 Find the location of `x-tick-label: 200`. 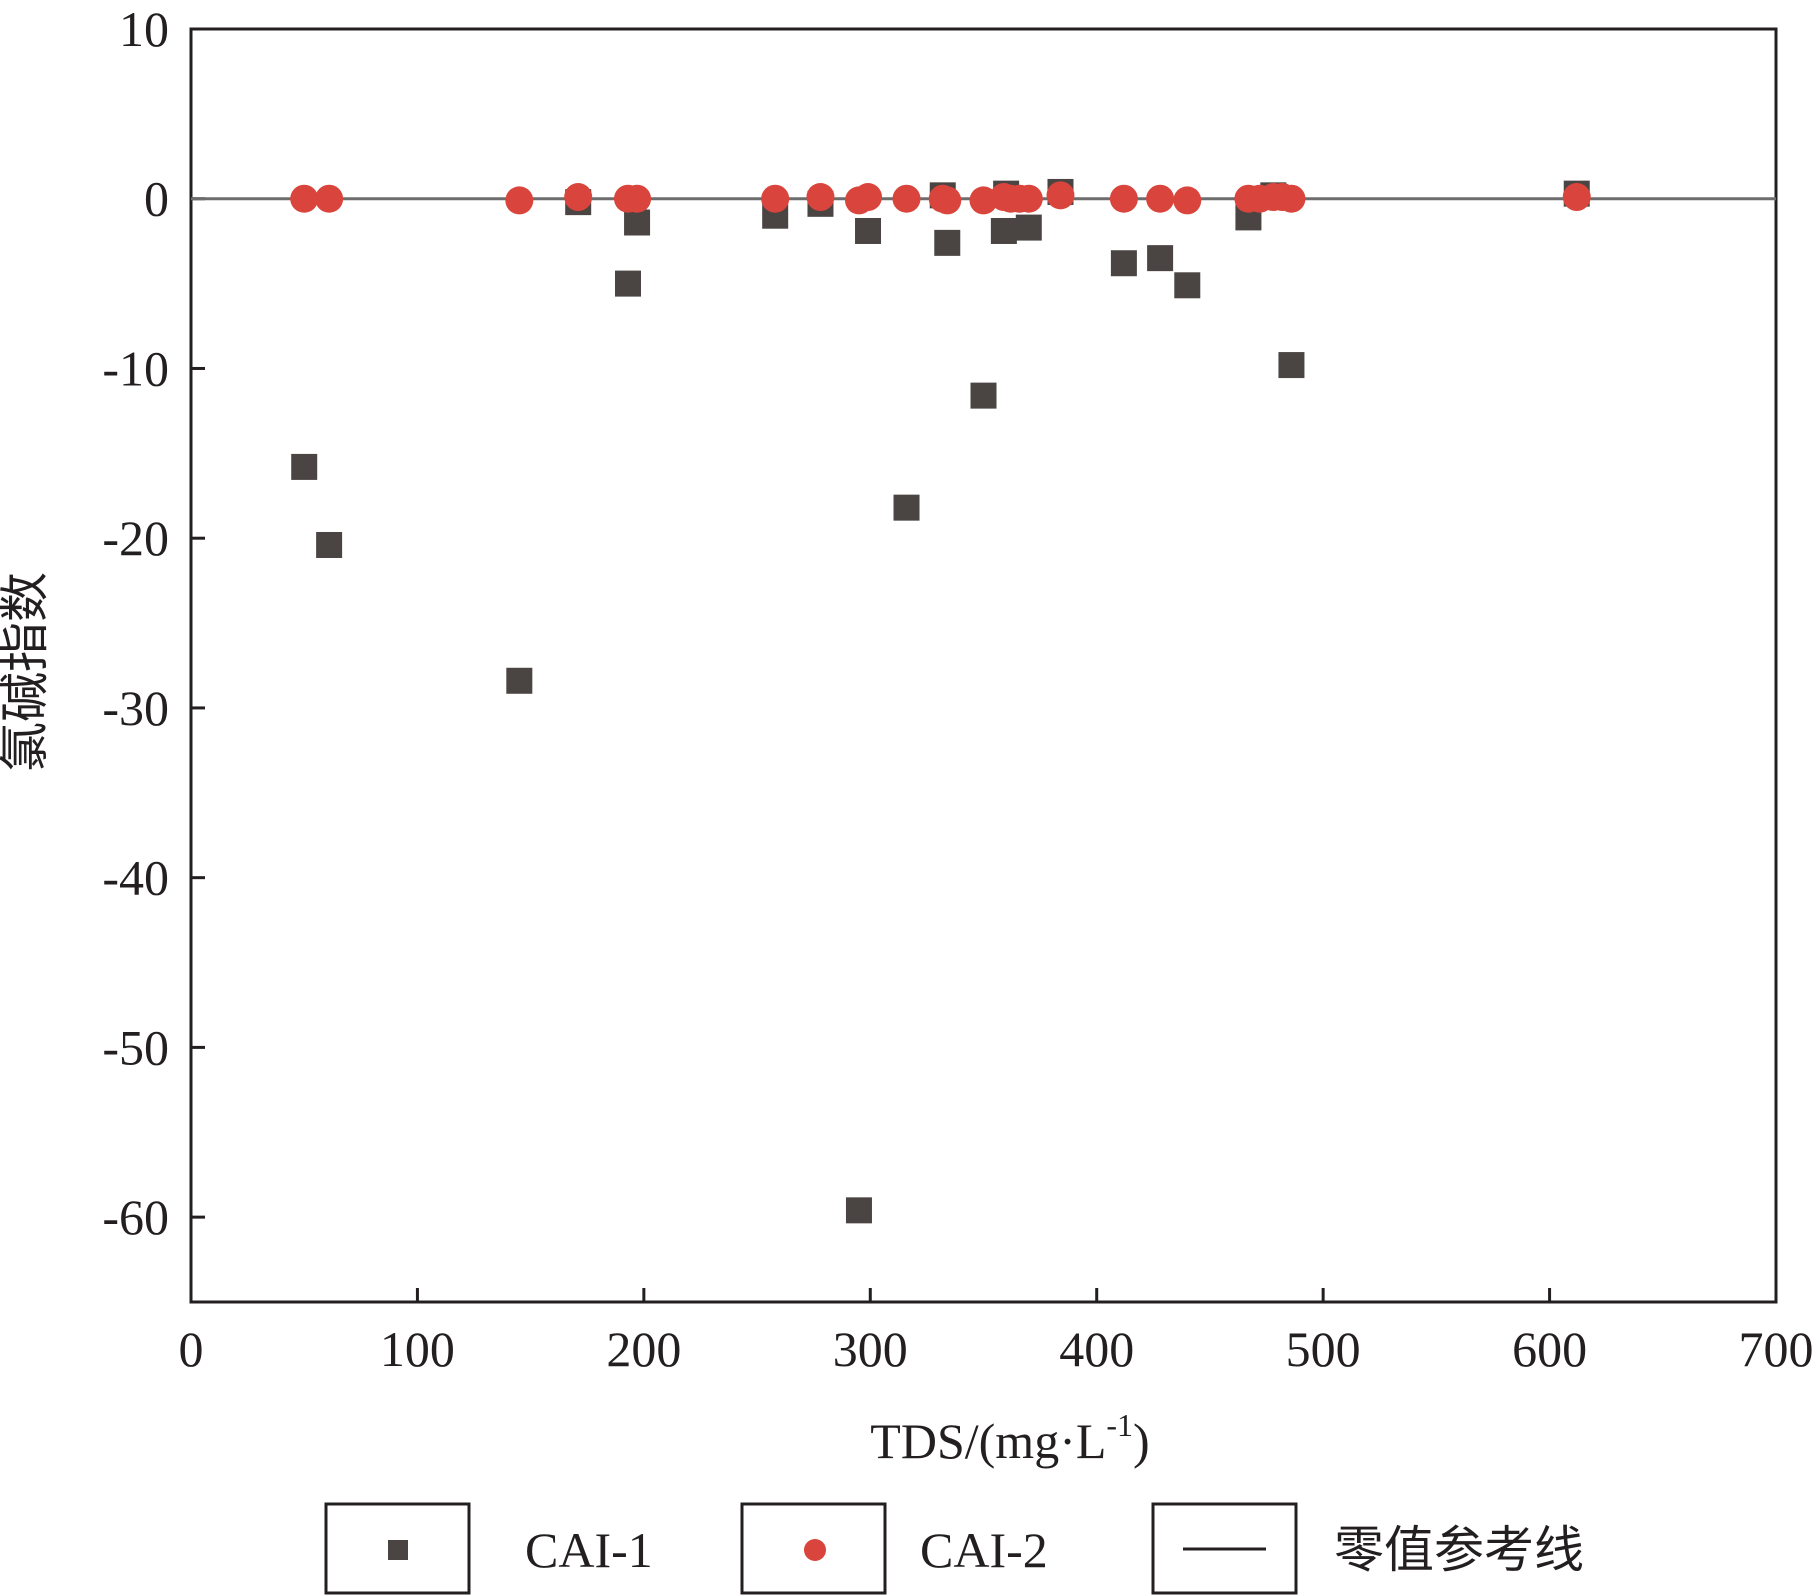

x-tick-label: 200 is located at coordinates (643, 1349).